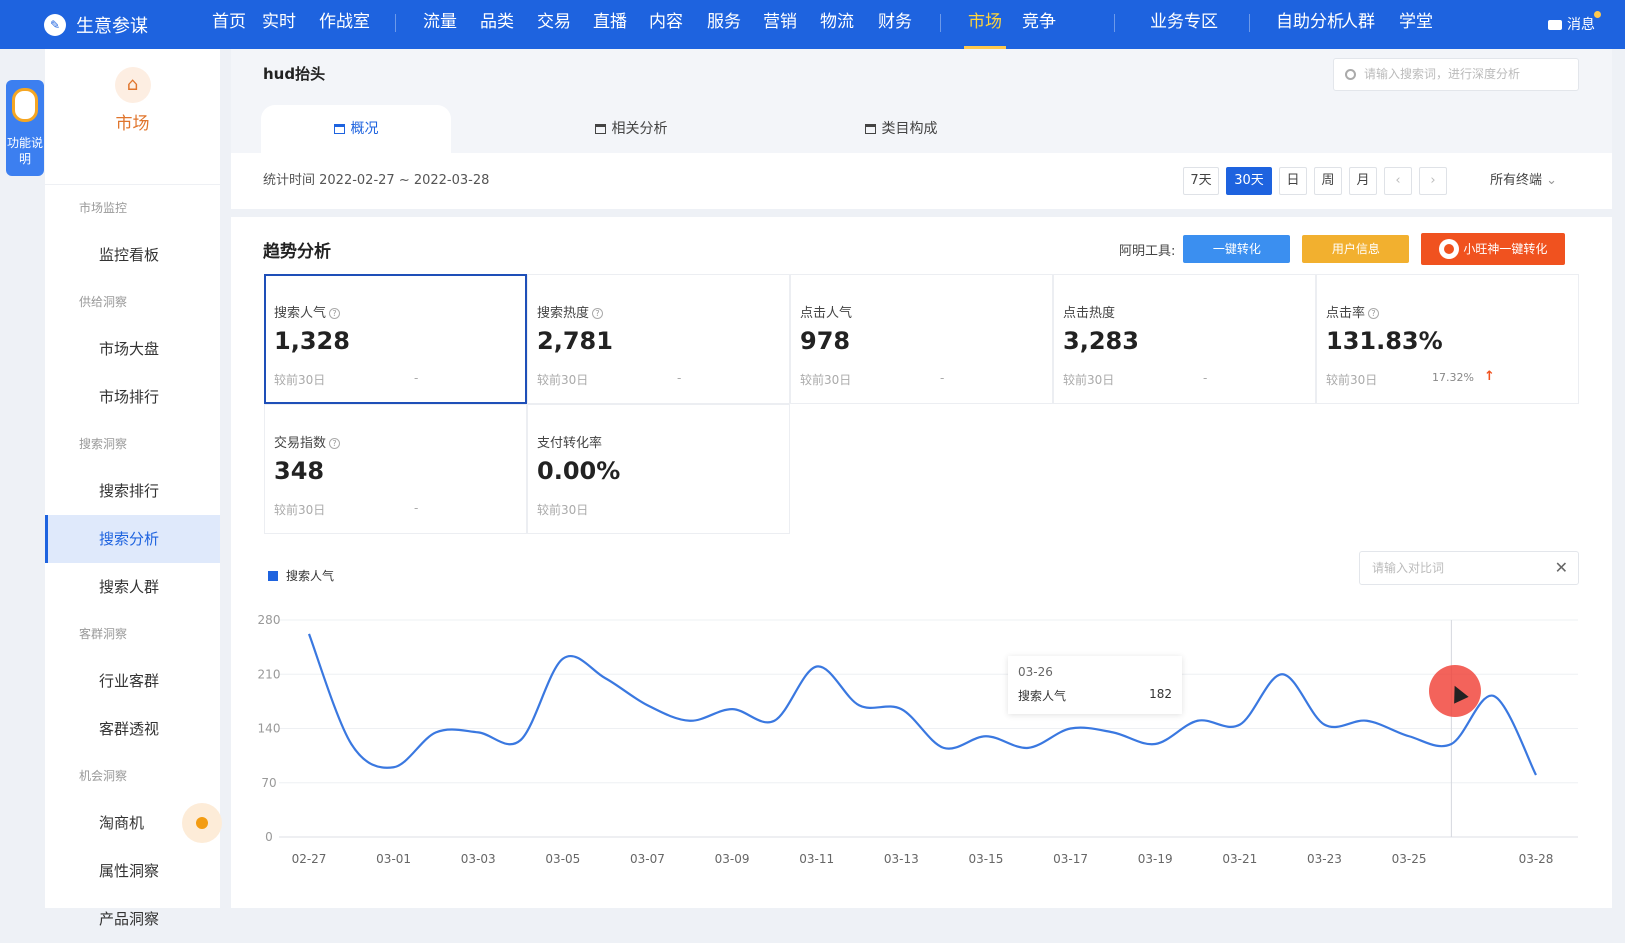 The image size is (1625, 943). I want to click on metric-delta: 17.32%, so click(1453, 377).